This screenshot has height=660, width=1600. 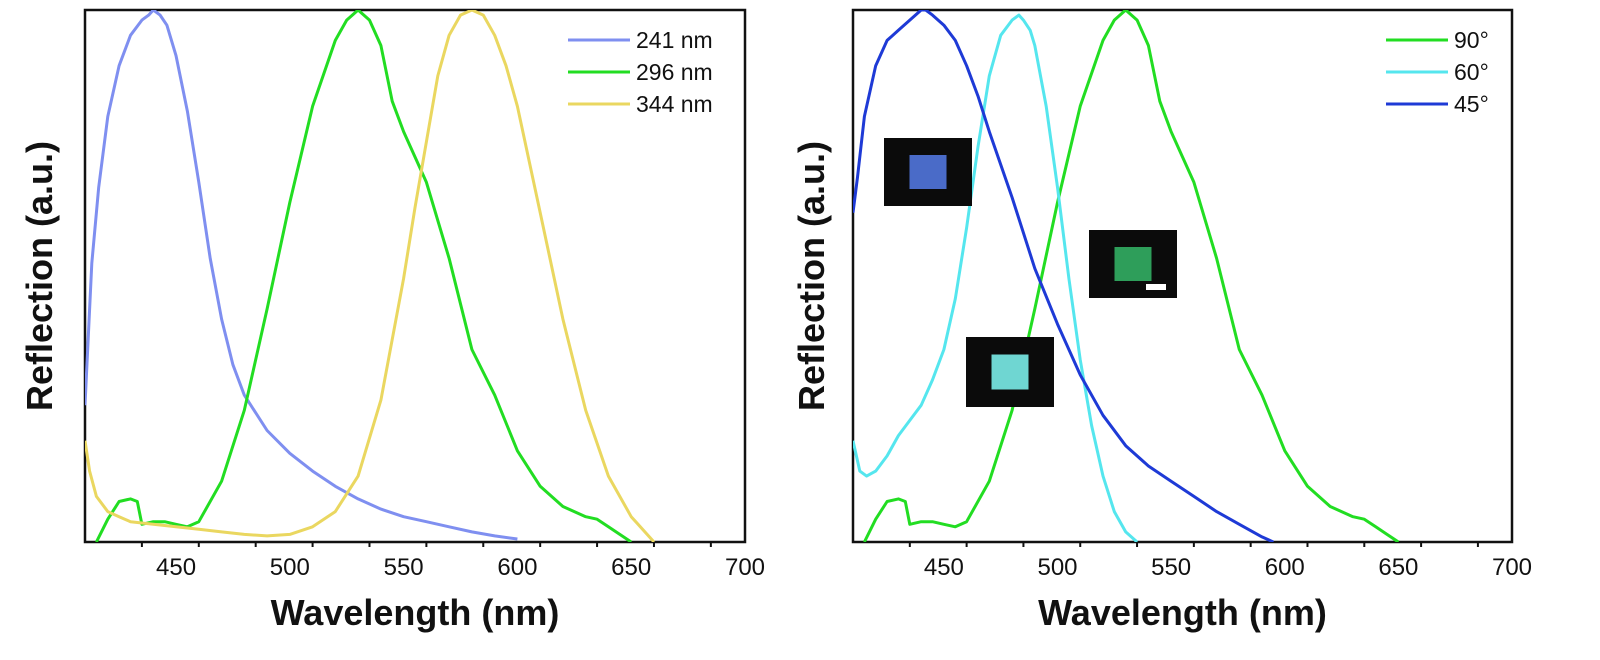 What do you see at coordinates (1471, 72) in the screenshot?
I see `legend-label: 60°` at bounding box center [1471, 72].